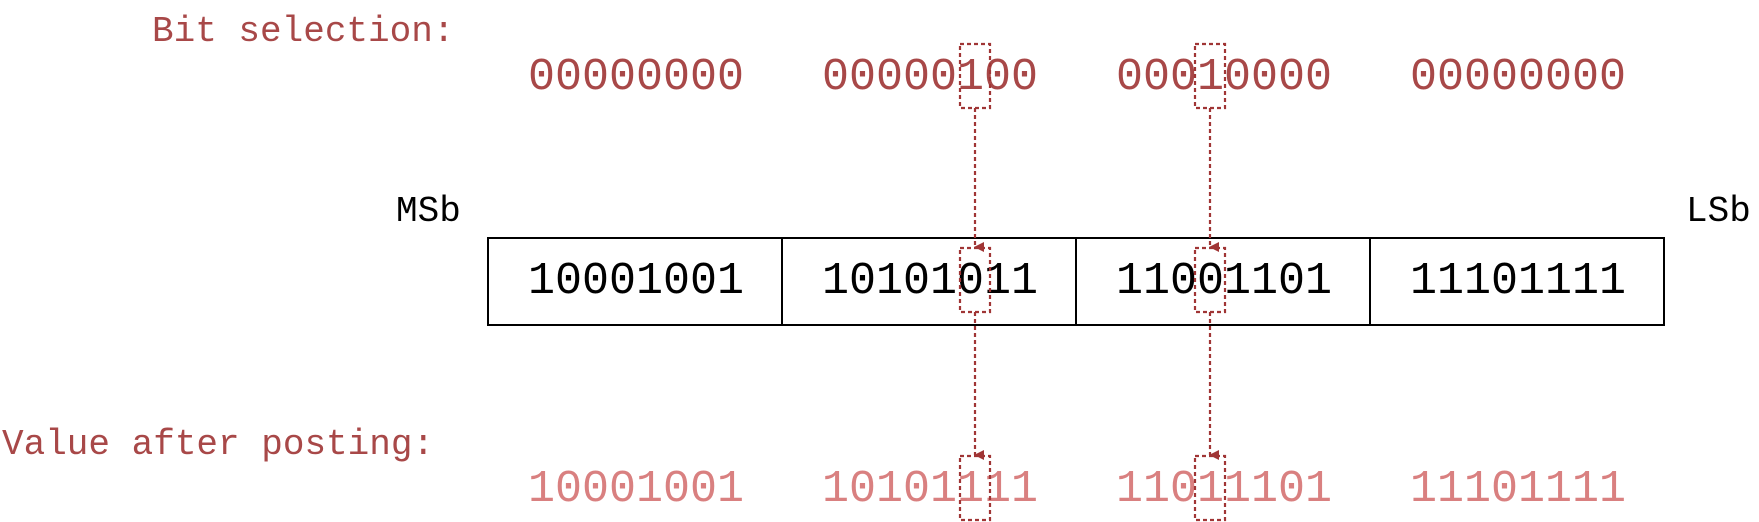 The height and width of the screenshot is (522, 1759). I want to click on selection-byte-2: 00000100, so click(930, 77).